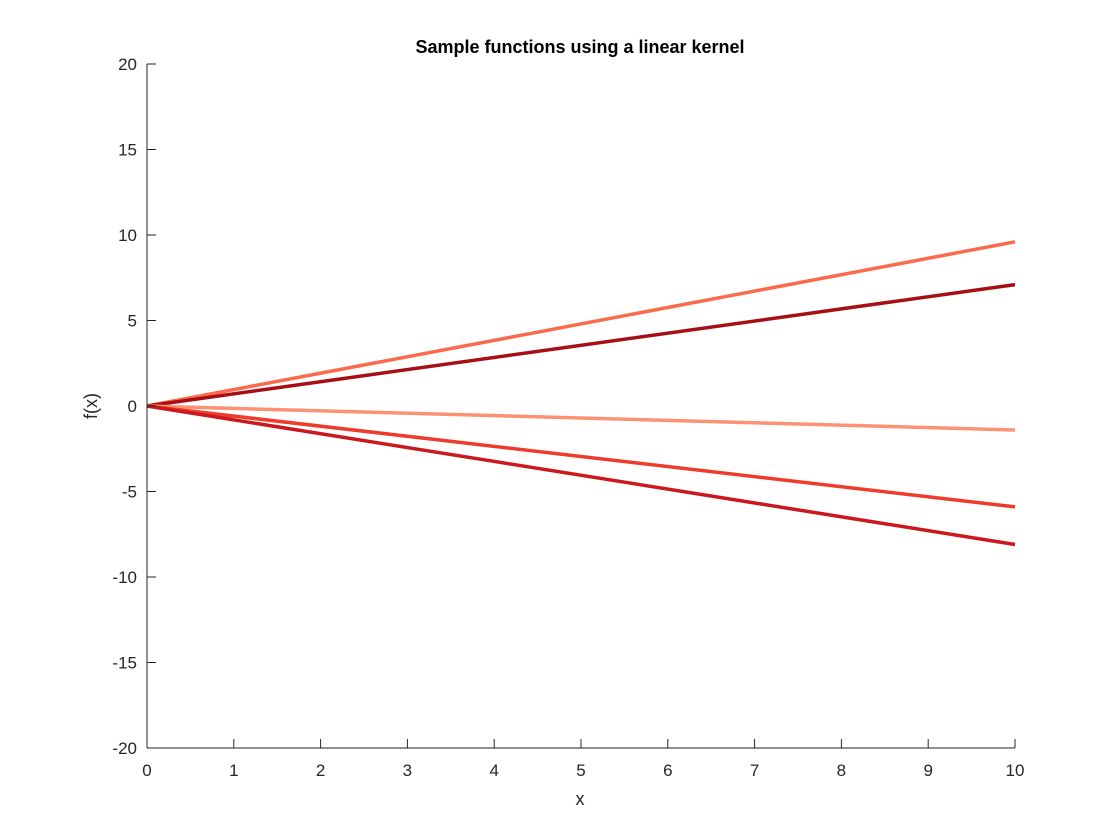 Image resolution: width=1120 pixels, height=840 pixels. What do you see at coordinates (132, 321) in the screenshot?
I see `y-tick-label: 5` at bounding box center [132, 321].